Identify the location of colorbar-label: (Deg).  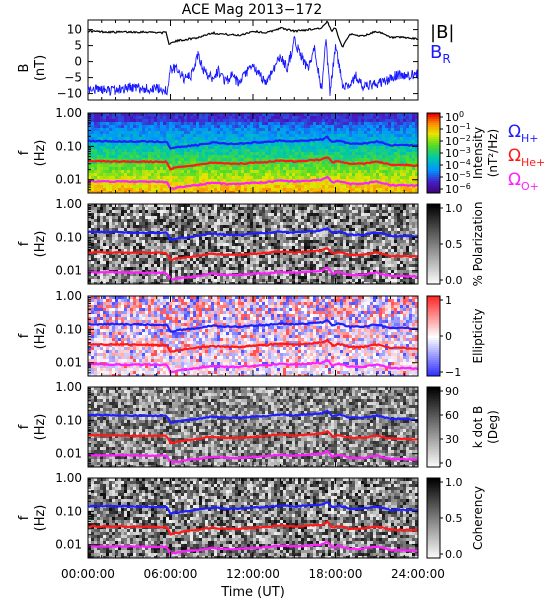
(493, 427).